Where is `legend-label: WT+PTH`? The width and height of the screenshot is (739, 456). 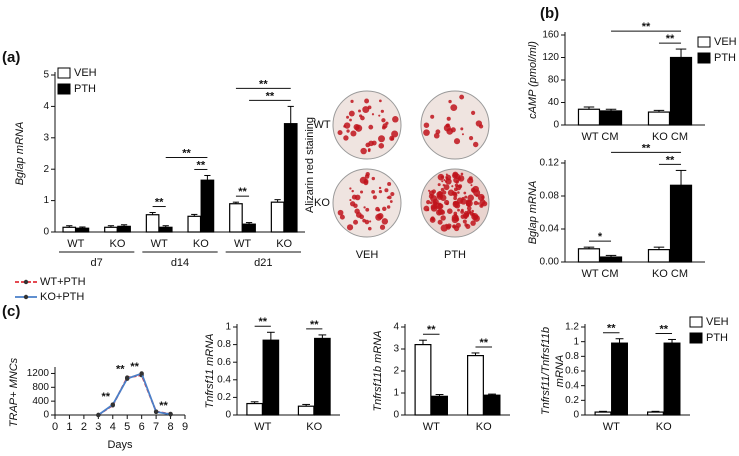 legend-label: WT+PTH is located at coordinates (63, 282).